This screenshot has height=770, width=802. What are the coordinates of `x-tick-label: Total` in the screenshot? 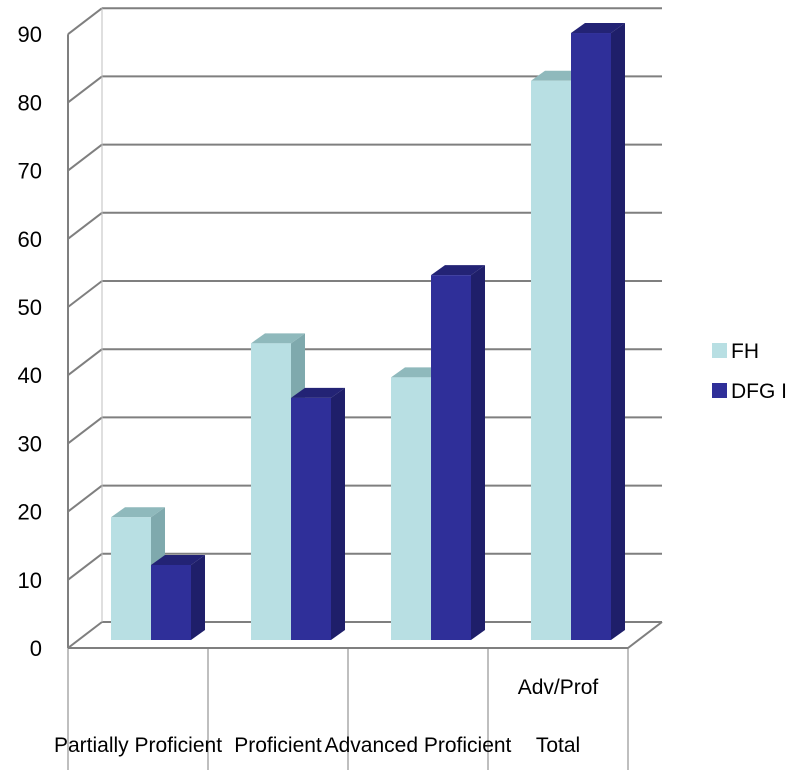 It's located at (558, 745).